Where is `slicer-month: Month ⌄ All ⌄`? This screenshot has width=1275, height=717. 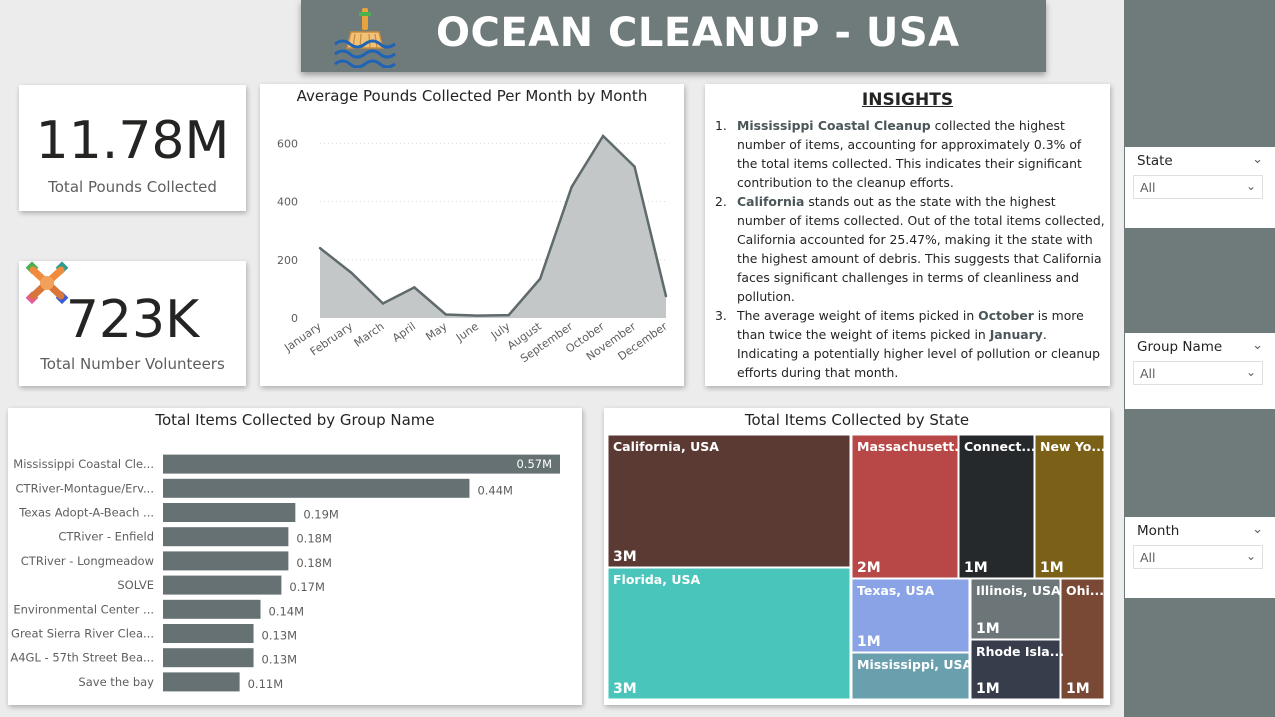 slicer-month: Month ⌄ All ⌄ is located at coordinates (1200, 557).